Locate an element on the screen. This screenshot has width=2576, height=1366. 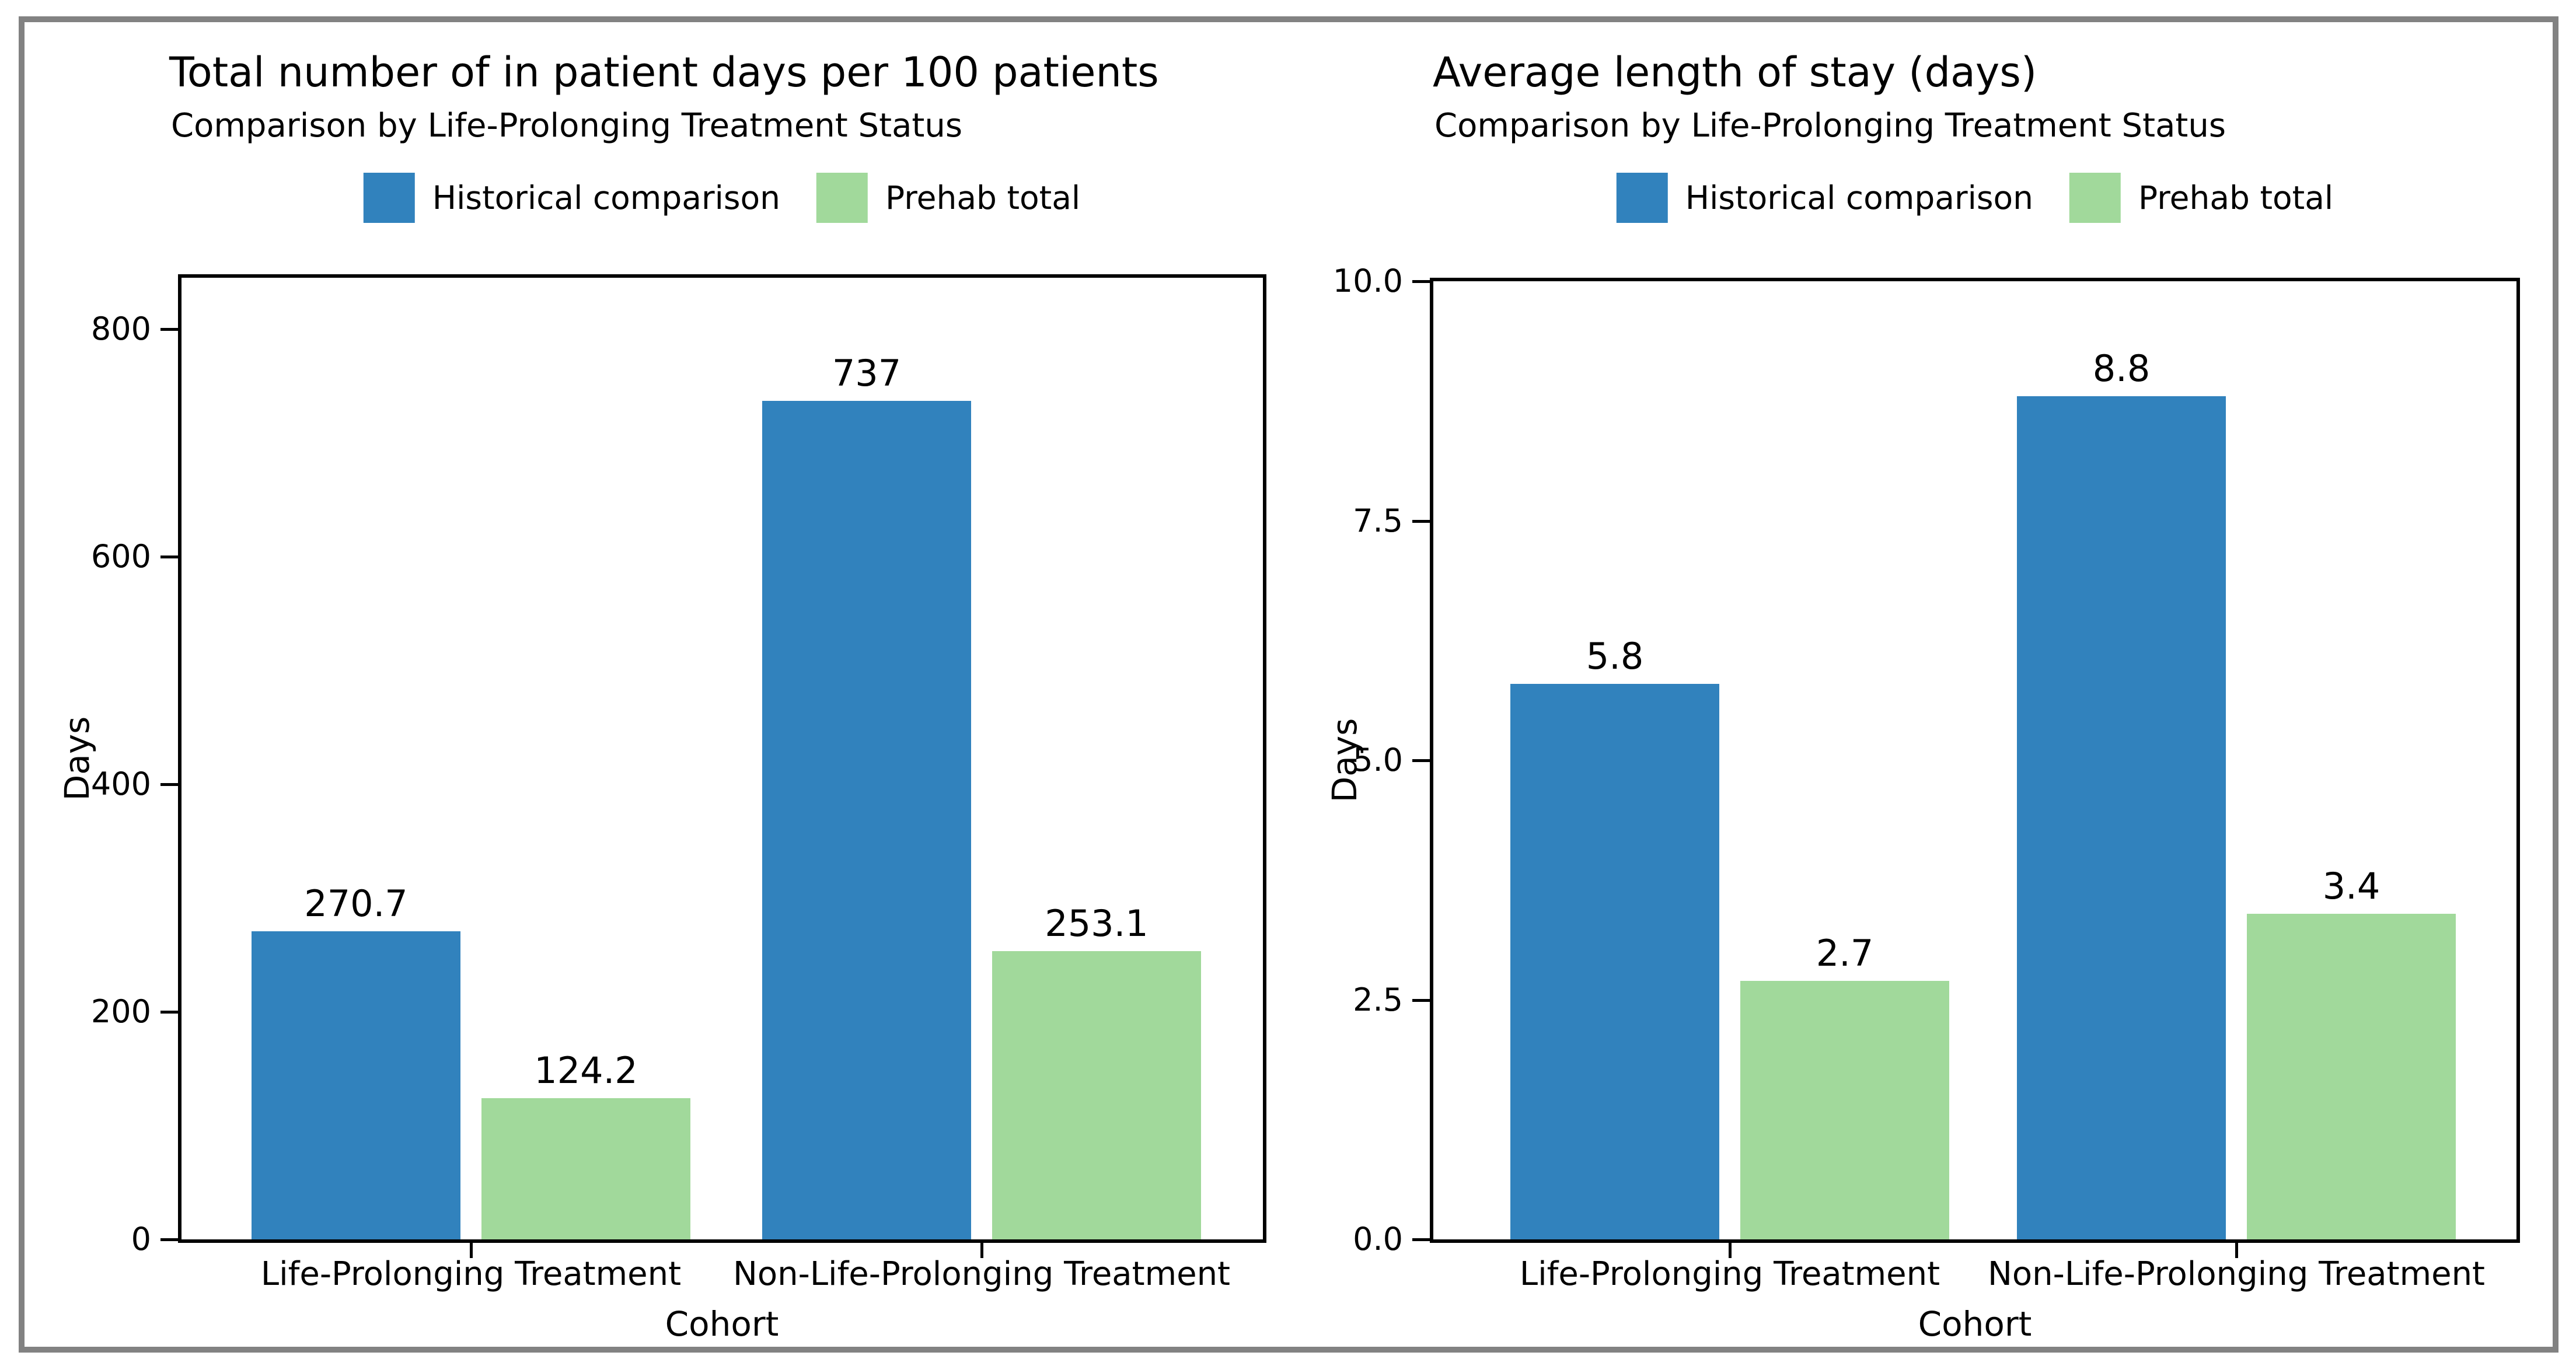
y-tick-label: 200 is located at coordinates (120, 1011).